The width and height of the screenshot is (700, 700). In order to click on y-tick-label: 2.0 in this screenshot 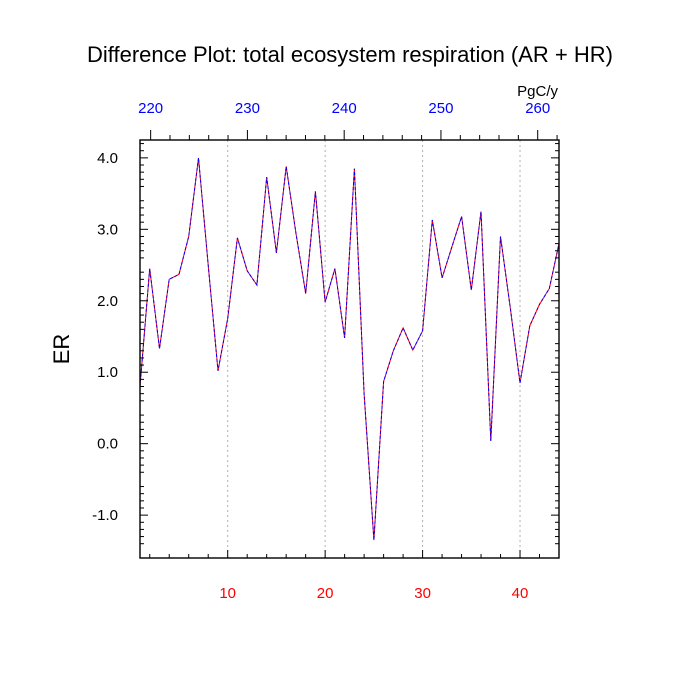, I will do `click(107, 301)`.